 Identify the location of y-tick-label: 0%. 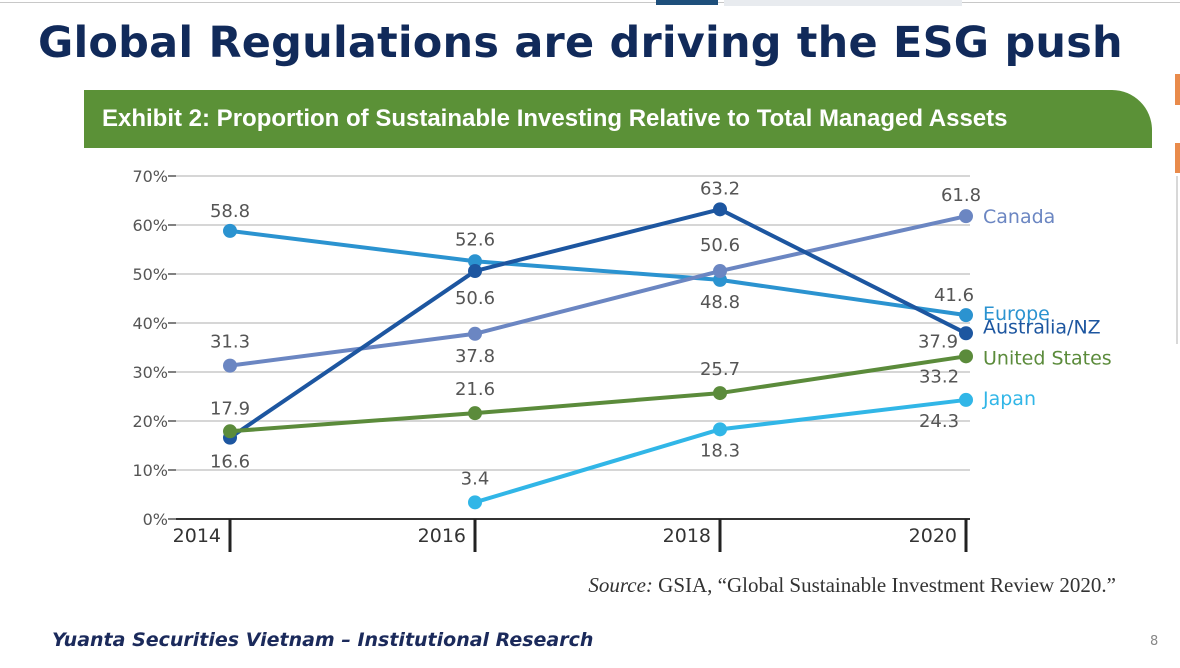
(155, 519).